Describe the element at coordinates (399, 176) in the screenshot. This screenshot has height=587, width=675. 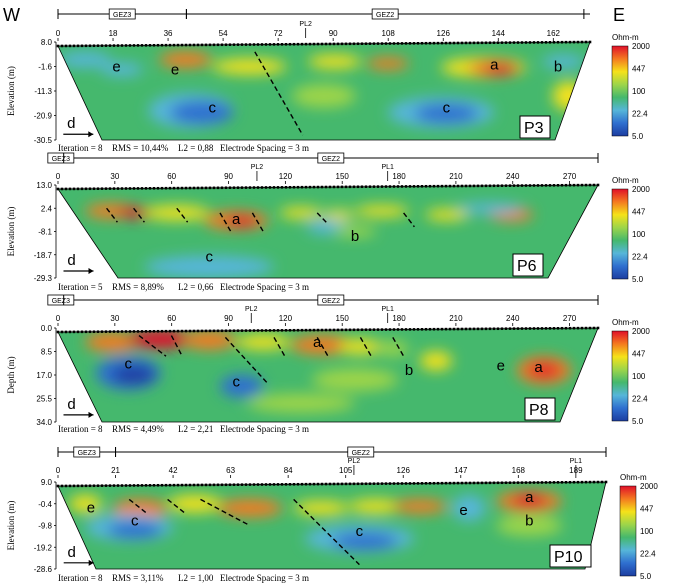
I see `x-tick-label: 180` at that location.